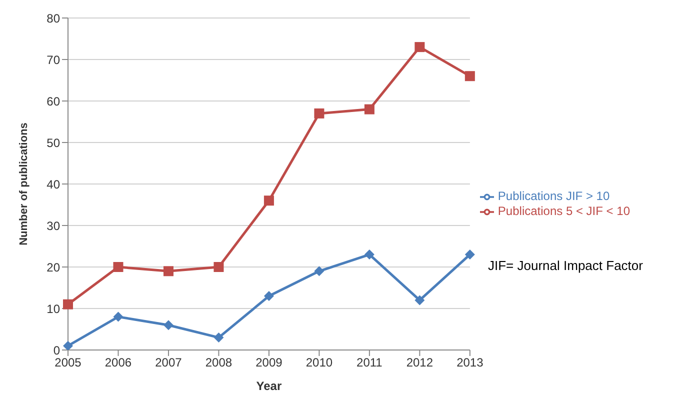 The width and height of the screenshot is (688, 408). What do you see at coordinates (369, 363) in the screenshot?
I see `x-tick-label: 2011` at bounding box center [369, 363].